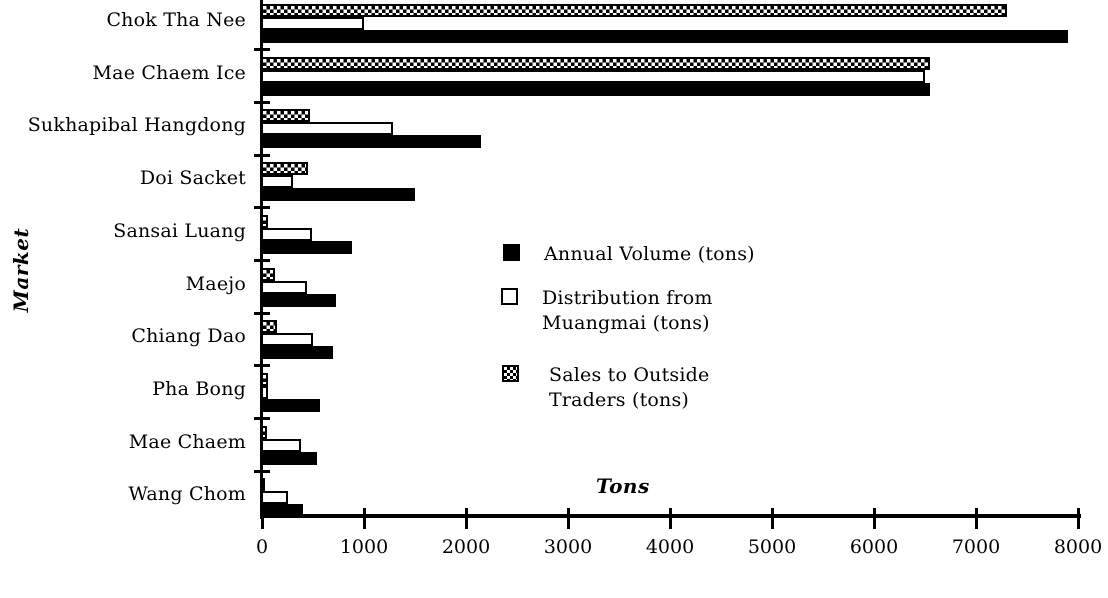  What do you see at coordinates (568, 547) in the screenshot?
I see `x-axis-tick-label: 3000` at bounding box center [568, 547].